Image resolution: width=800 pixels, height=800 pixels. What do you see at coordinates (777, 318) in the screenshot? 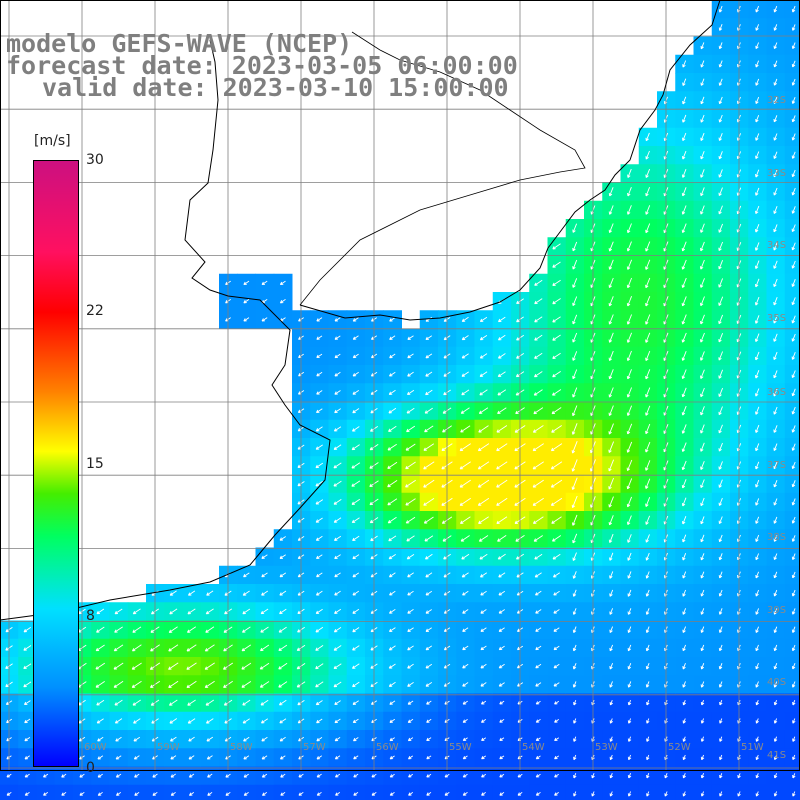
I see `lat-label: 35S` at bounding box center [777, 318].